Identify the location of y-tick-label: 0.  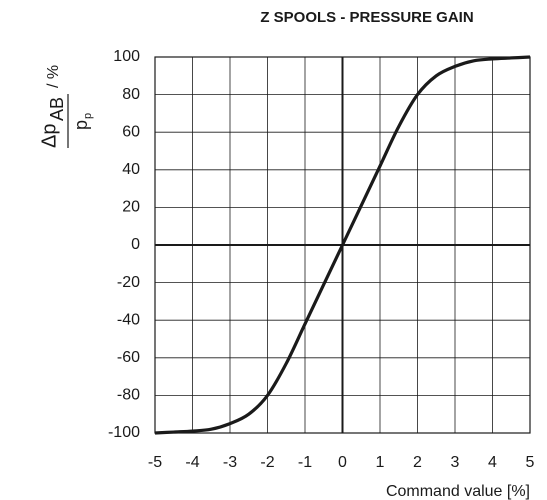
(135, 244).